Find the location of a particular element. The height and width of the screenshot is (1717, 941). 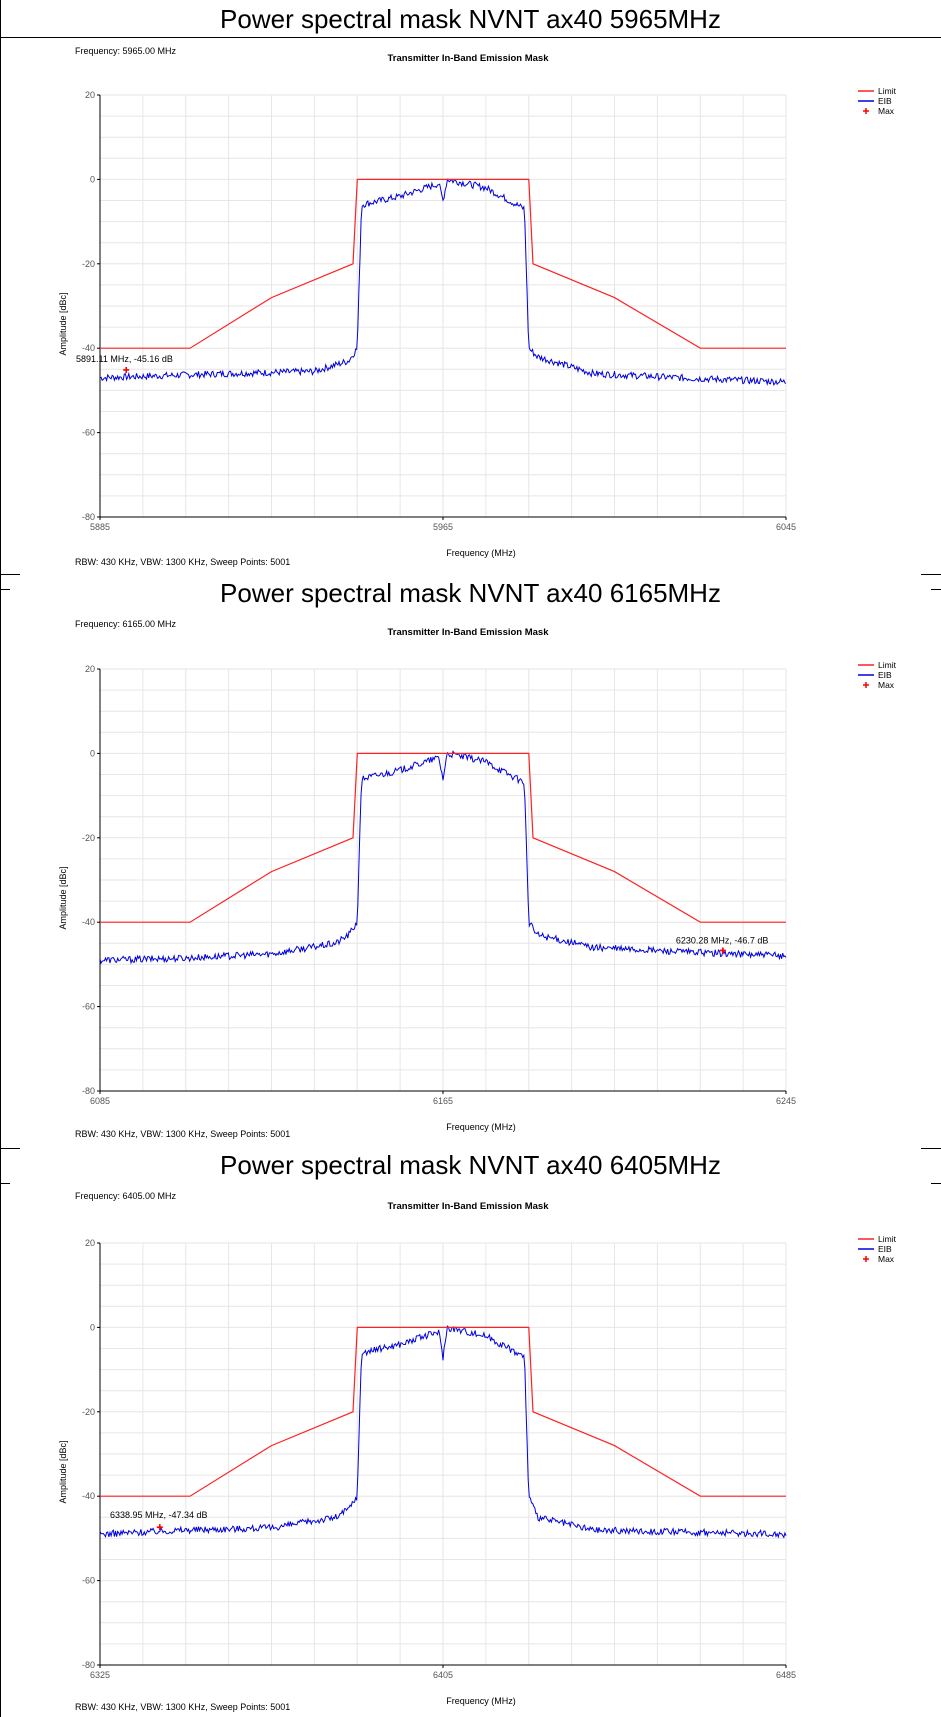

x-tick-label: 5885 is located at coordinates (100, 527).